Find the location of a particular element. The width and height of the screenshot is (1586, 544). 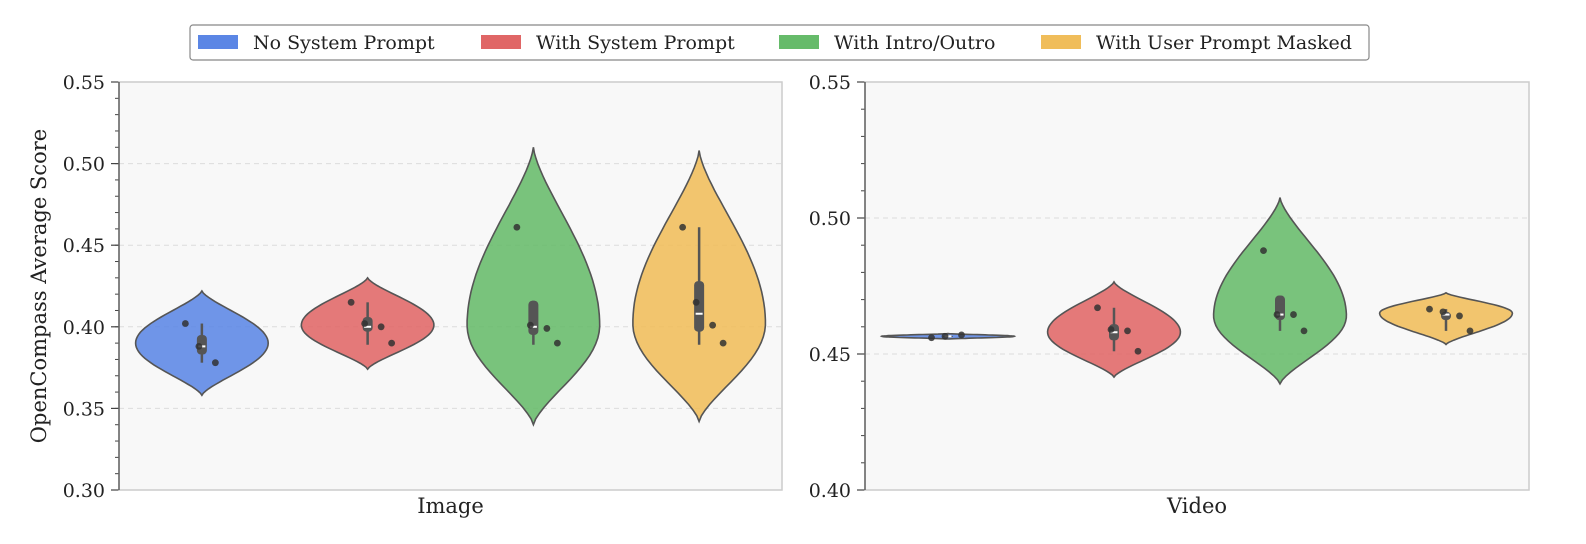

legend-label: No System Prompt is located at coordinates (344, 43).